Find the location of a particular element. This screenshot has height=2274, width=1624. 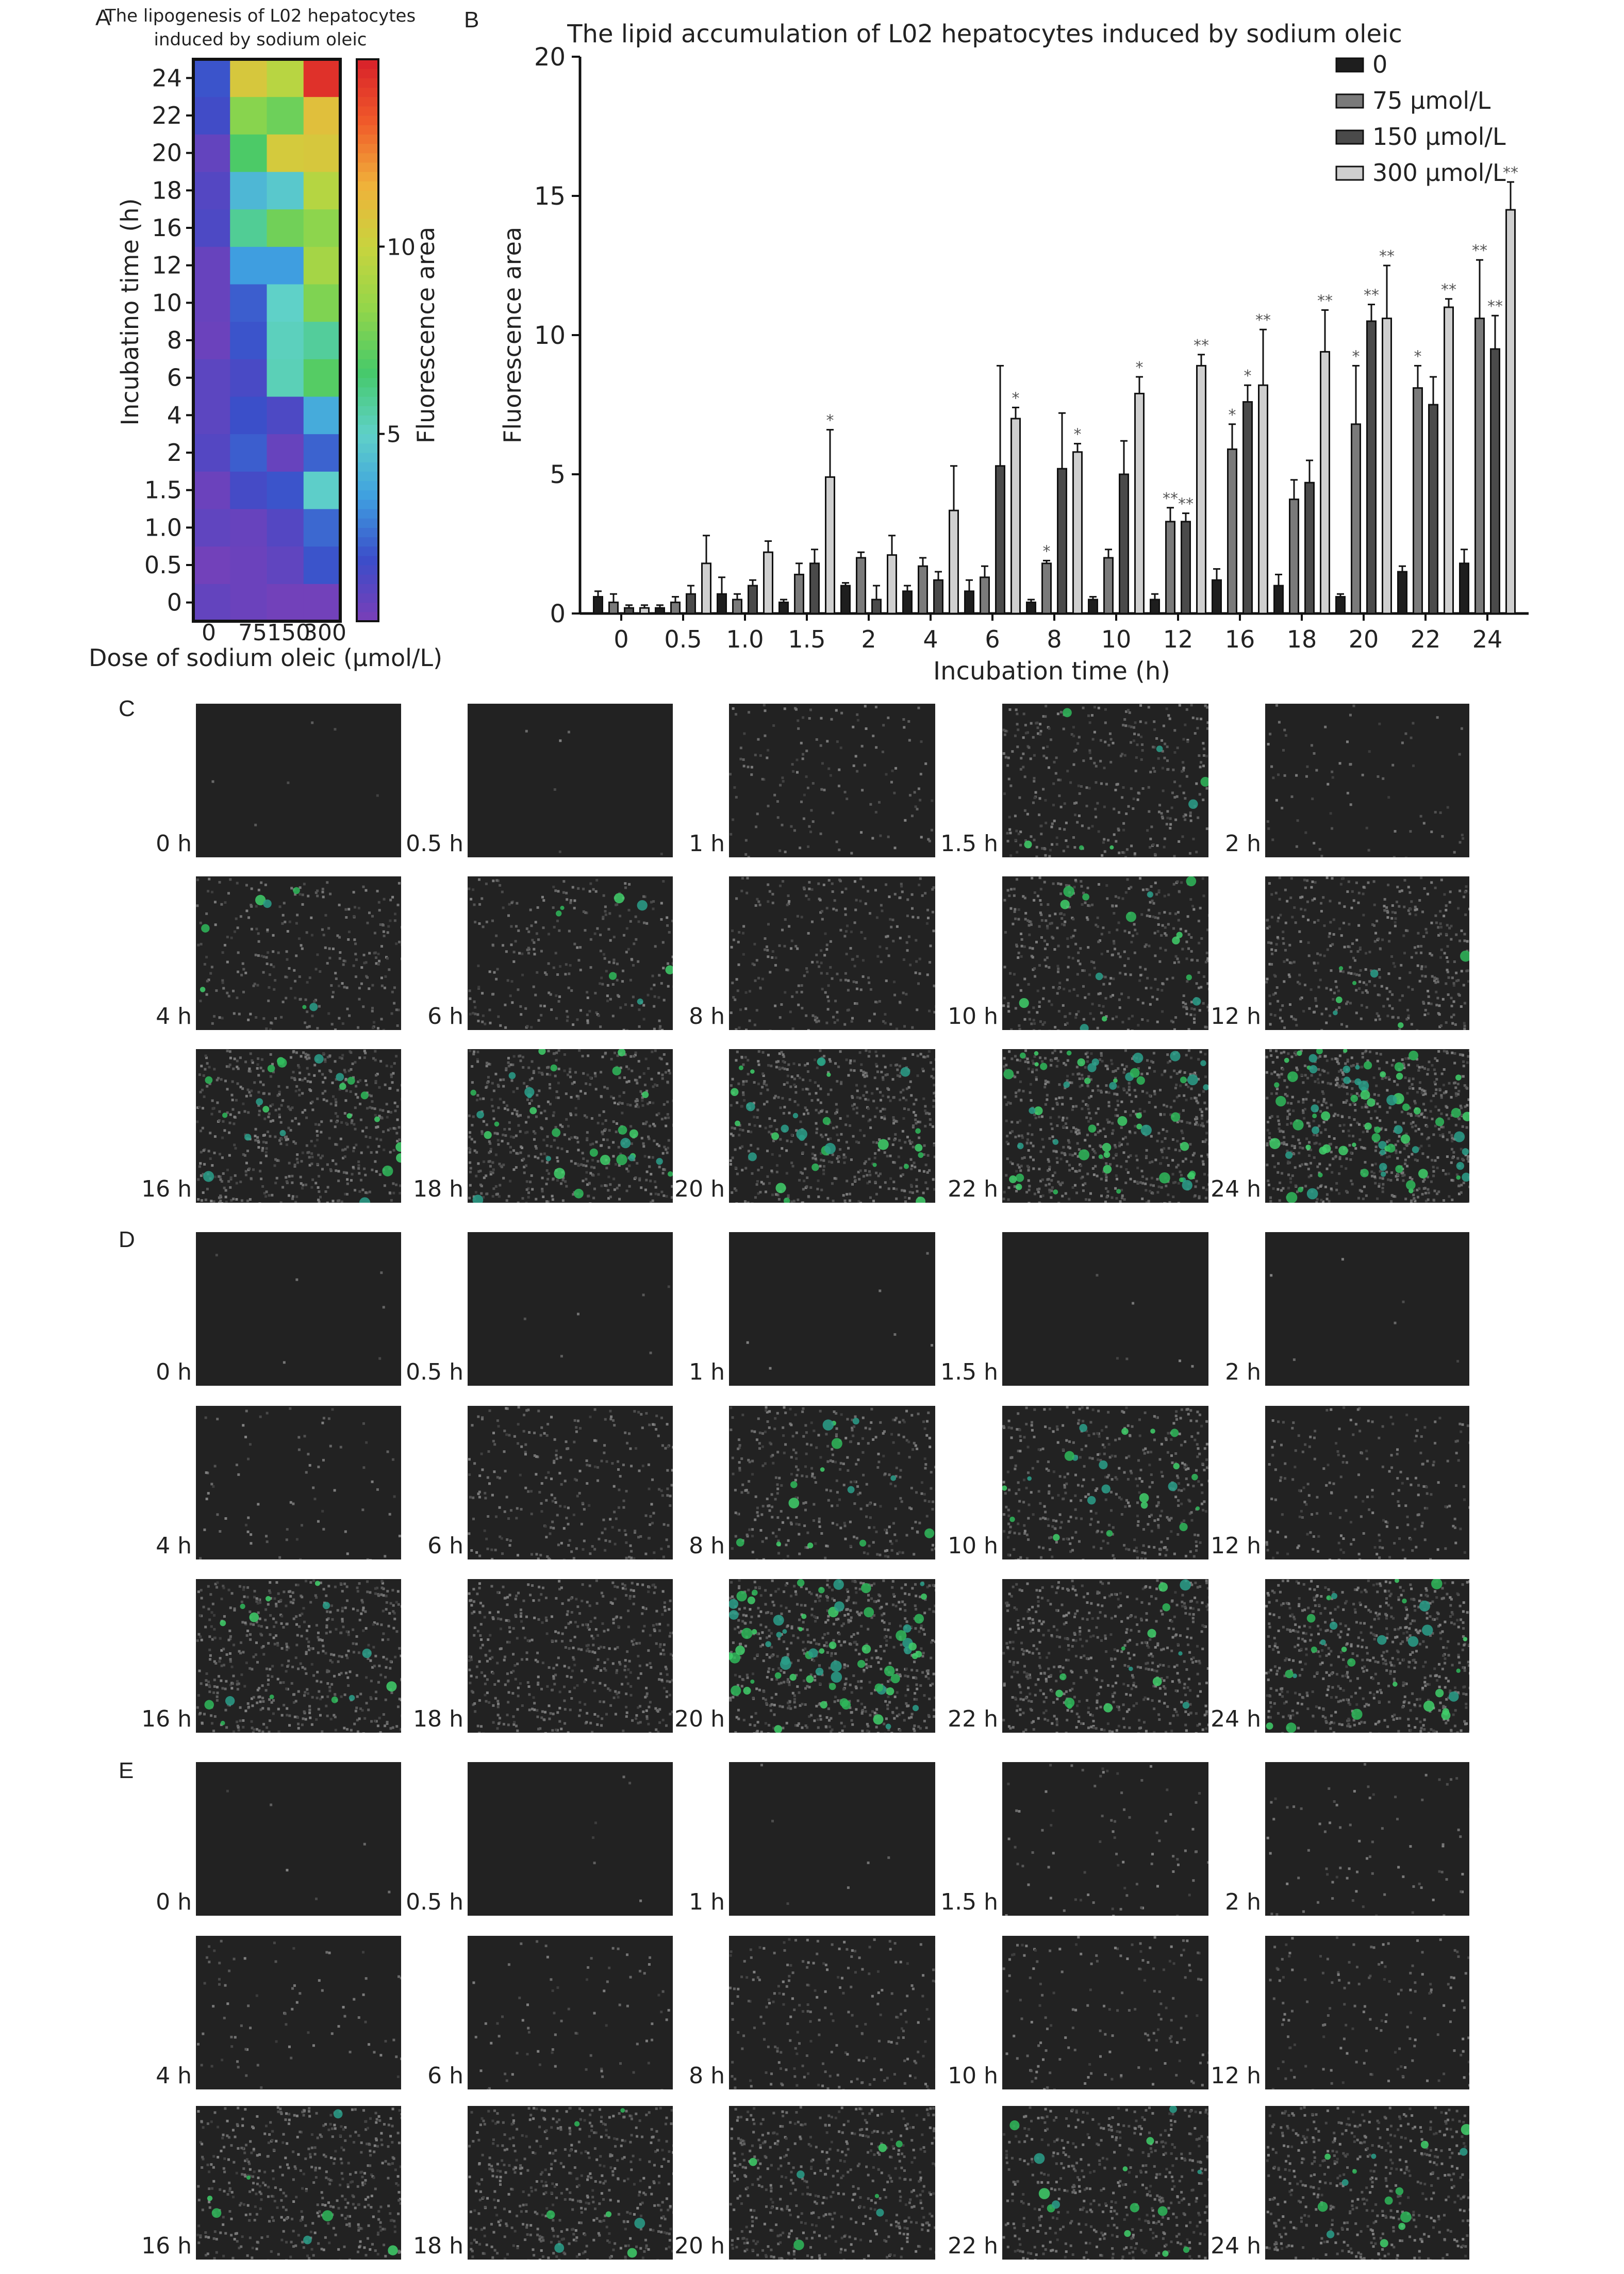

heatmap-y-tick-label: 20 is located at coordinates (167, 153).